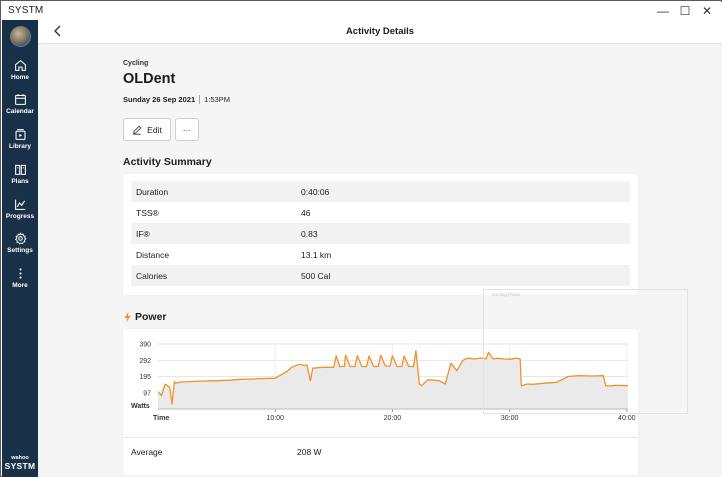 The width and height of the screenshot is (722, 477). What do you see at coordinates (20, 99) in the screenshot?
I see `calendar-icon` at bounding box center [20, 99].